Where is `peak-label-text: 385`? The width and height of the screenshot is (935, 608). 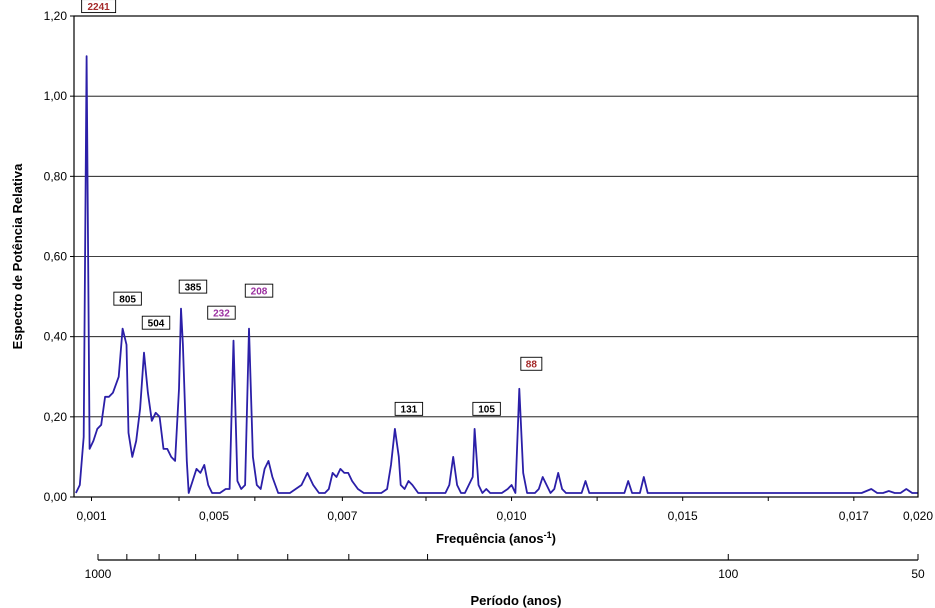
peak-label-text: 385 is located at coordinates (193, 287).